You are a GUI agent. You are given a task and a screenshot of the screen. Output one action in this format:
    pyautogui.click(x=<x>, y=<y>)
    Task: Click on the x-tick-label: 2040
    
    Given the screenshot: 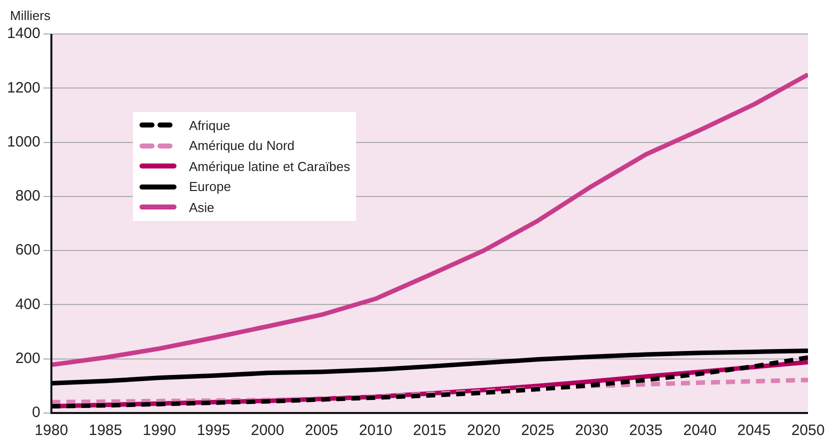 What is the action you would take?
    pyautogui.click(x=700, y=431)
    